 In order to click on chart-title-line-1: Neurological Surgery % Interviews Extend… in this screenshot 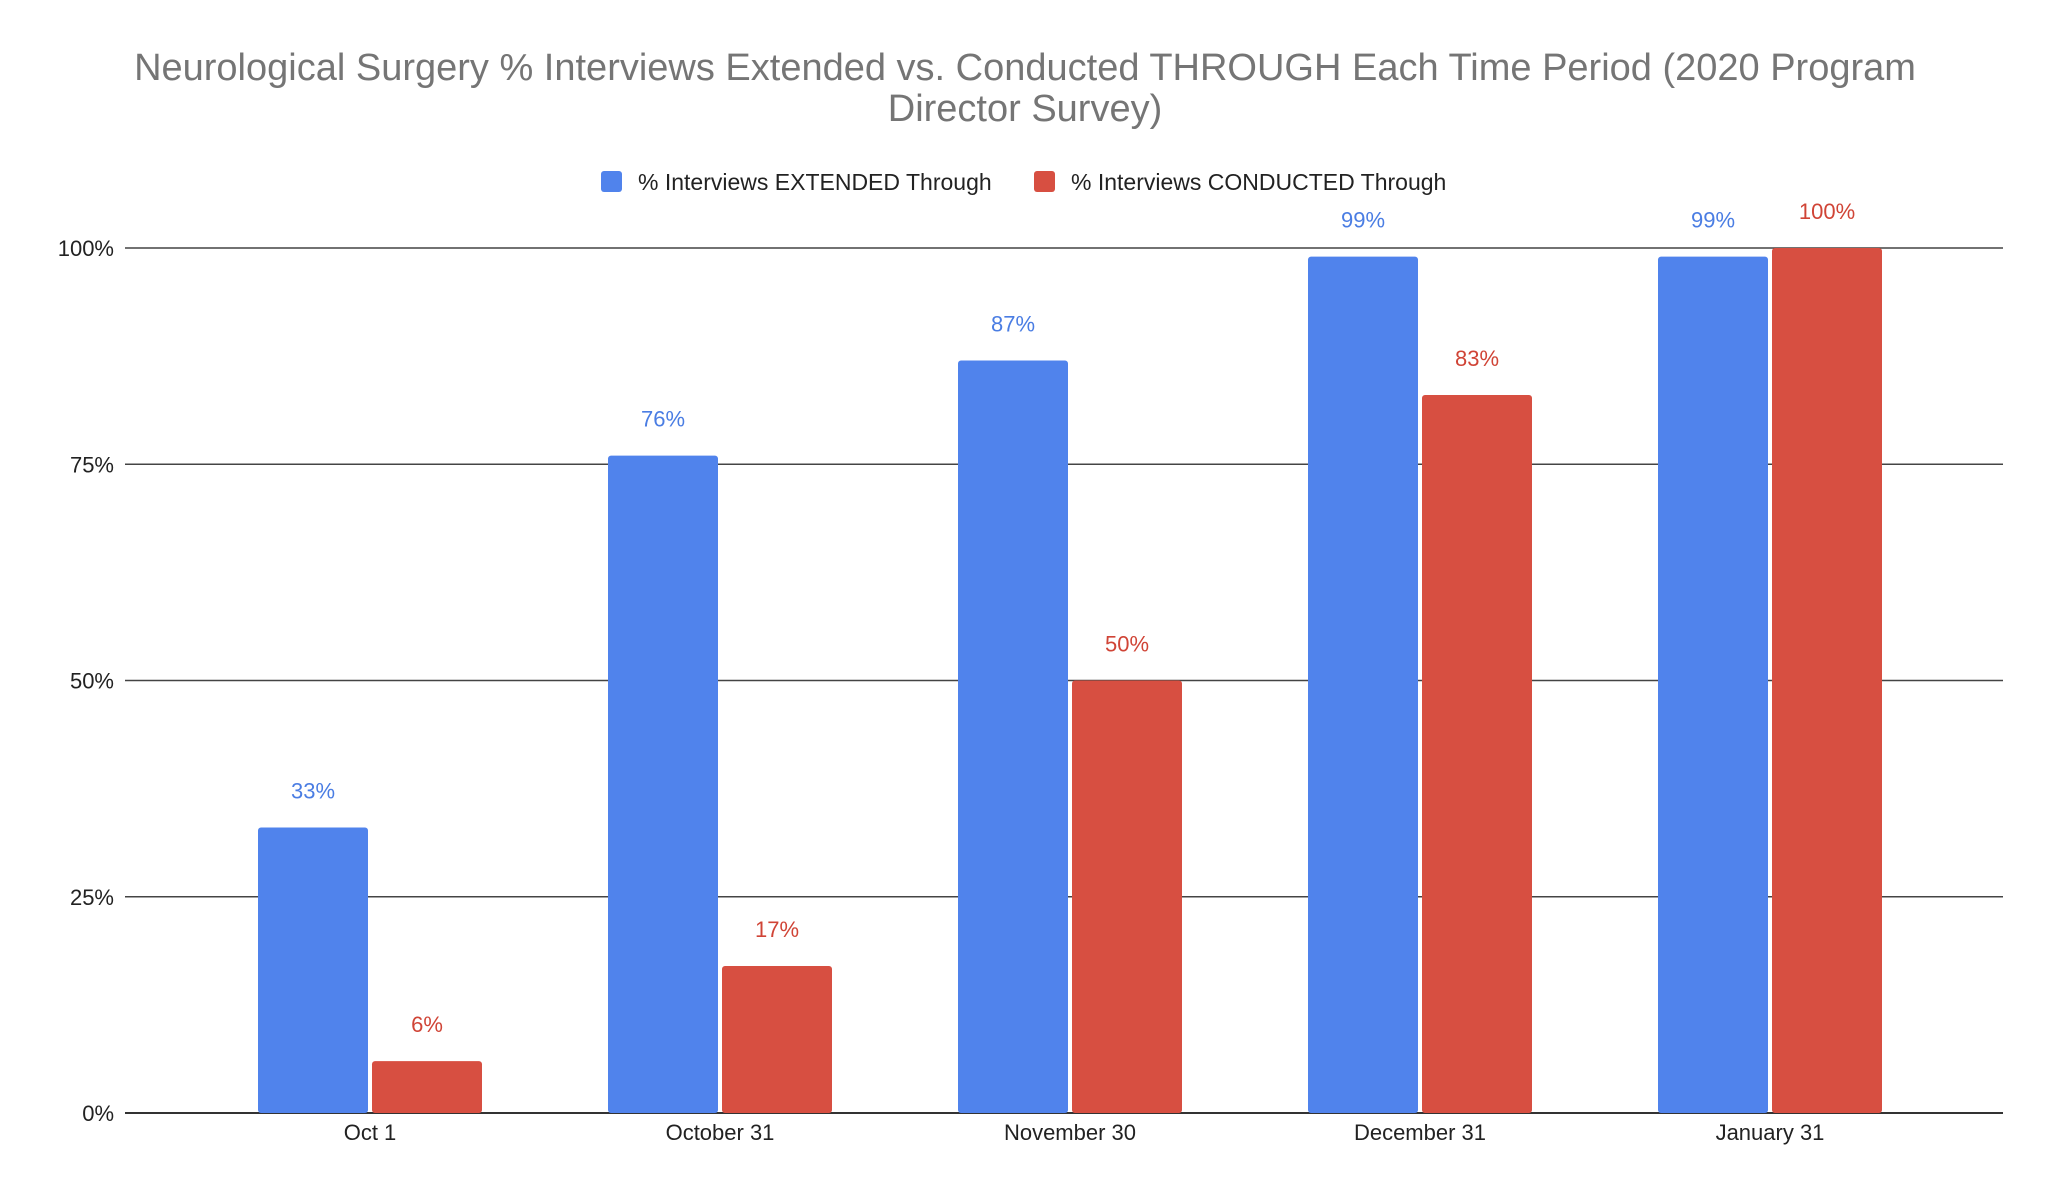, I will do `click(1025, 68)`.